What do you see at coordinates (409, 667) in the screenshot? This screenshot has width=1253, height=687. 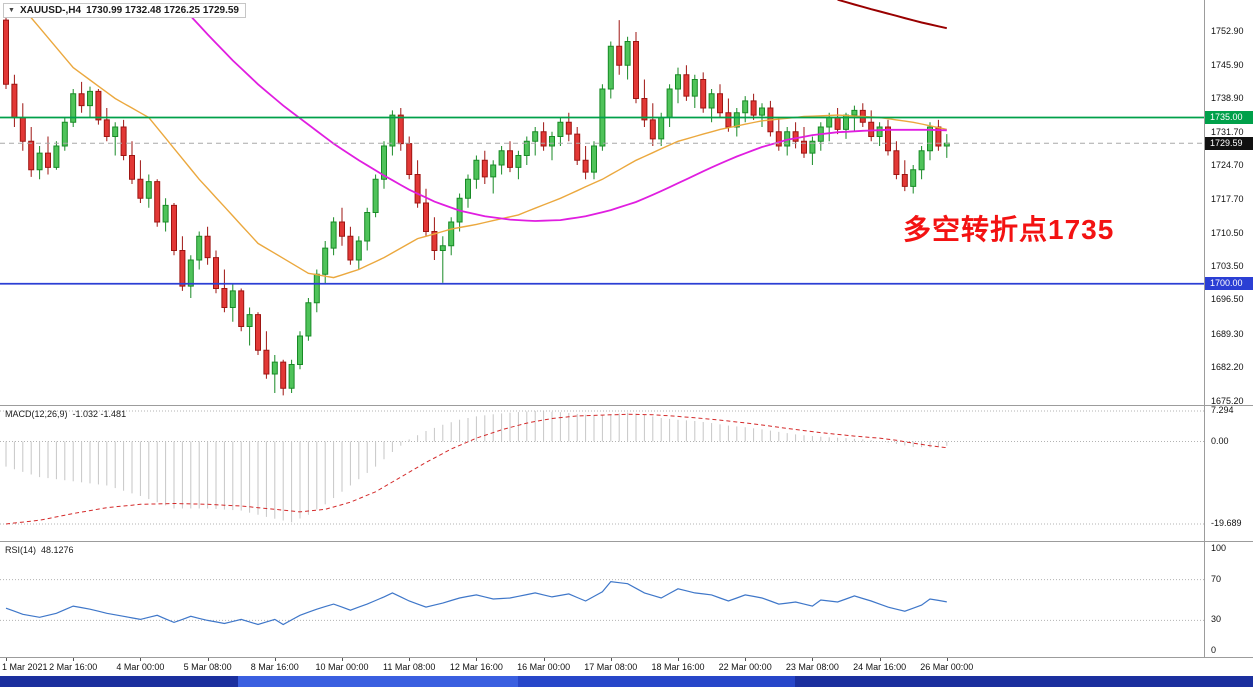 I see `time-axis-label: 11 Mar 08:00` at bounding box center [409, 667].